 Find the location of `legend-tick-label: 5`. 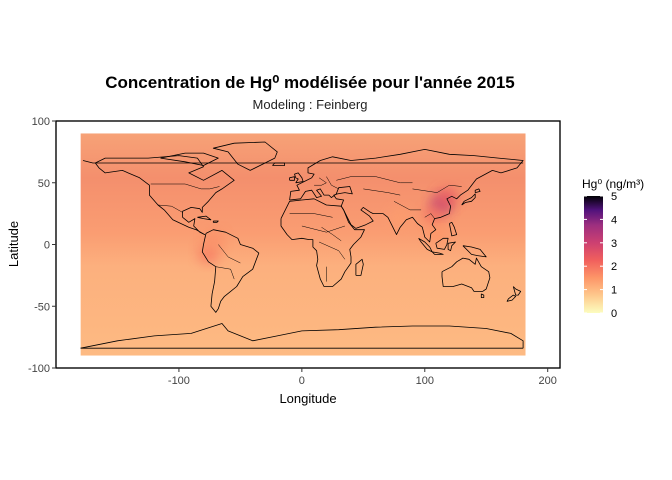

legend-tick-label: 5 is located at coordinates (614, 197).